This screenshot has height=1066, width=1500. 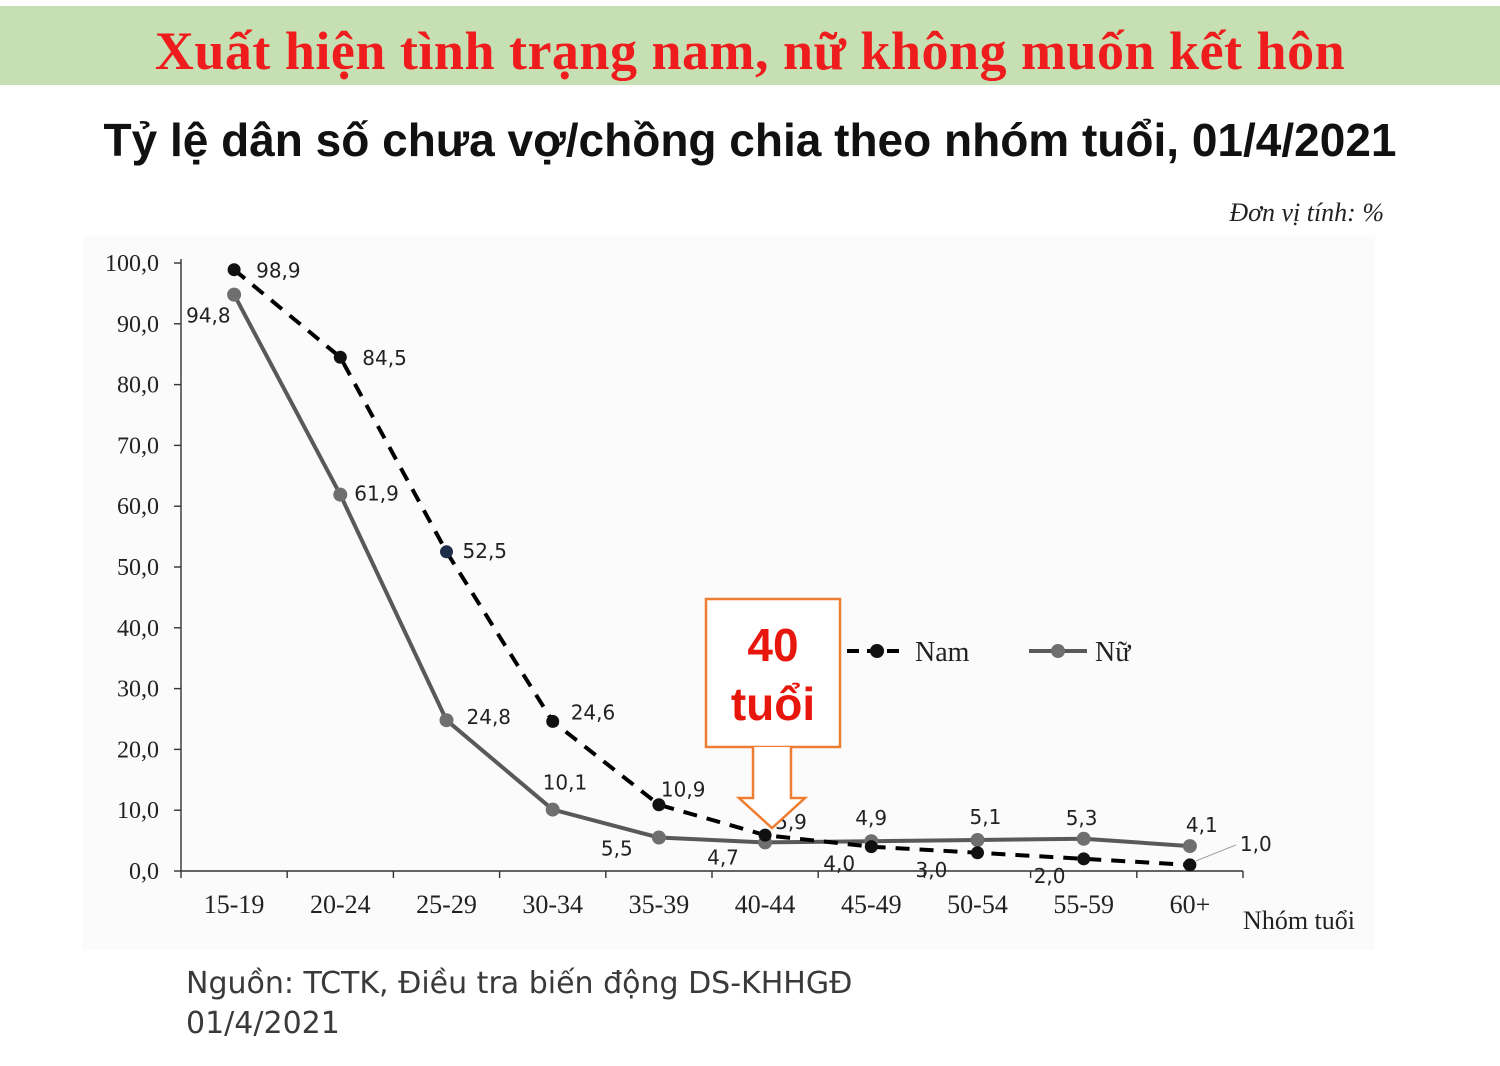 I want to click on legend-nu-label: Nữ, so click(x=1113, y=652).